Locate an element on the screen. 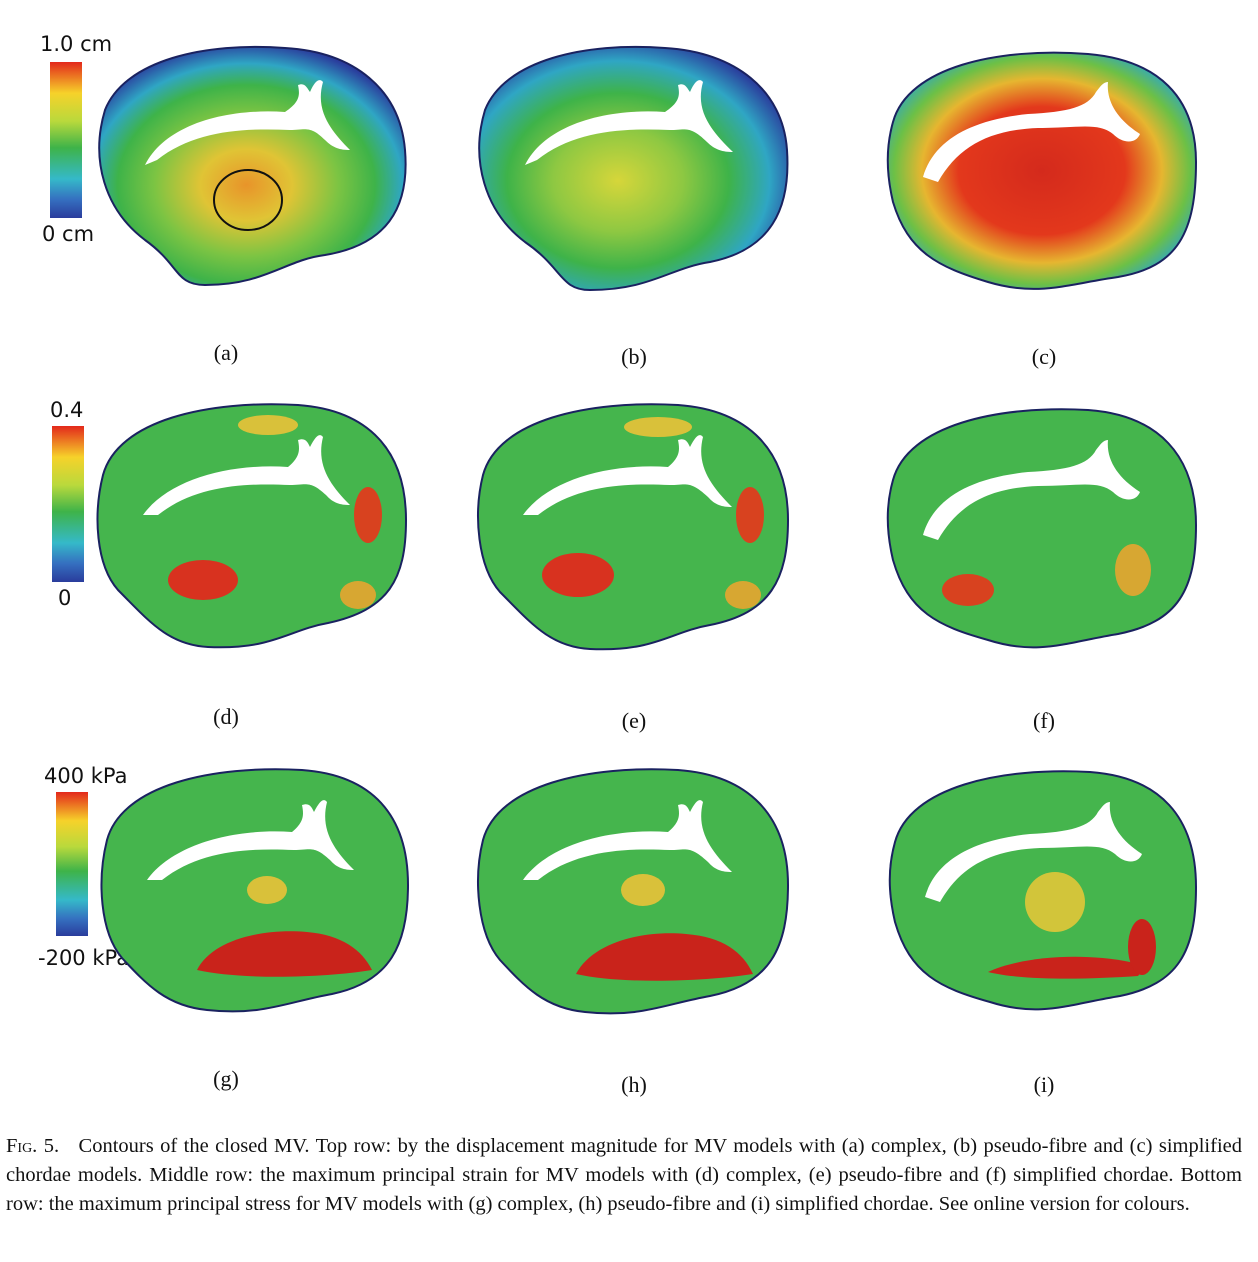  panel-i-contour-image is located at coordinates (1043, 890).